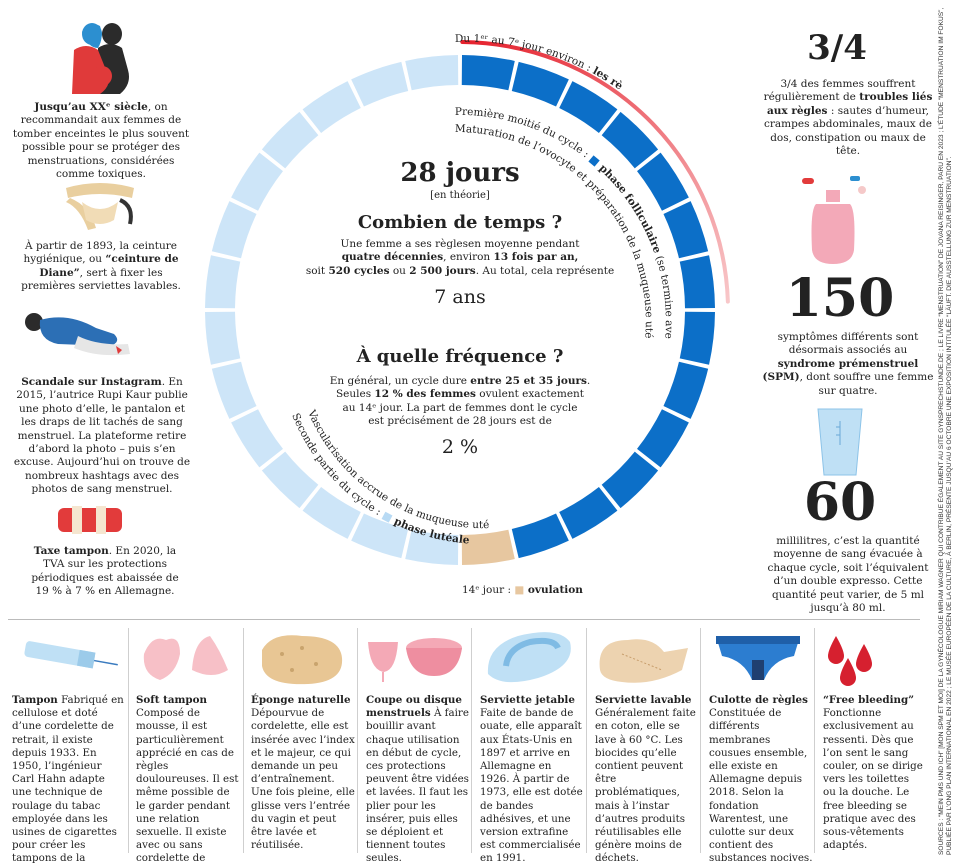 The width and height of the screenshot is (960, 865). I want to click on soft-tampon-icon, so click(185, 658).